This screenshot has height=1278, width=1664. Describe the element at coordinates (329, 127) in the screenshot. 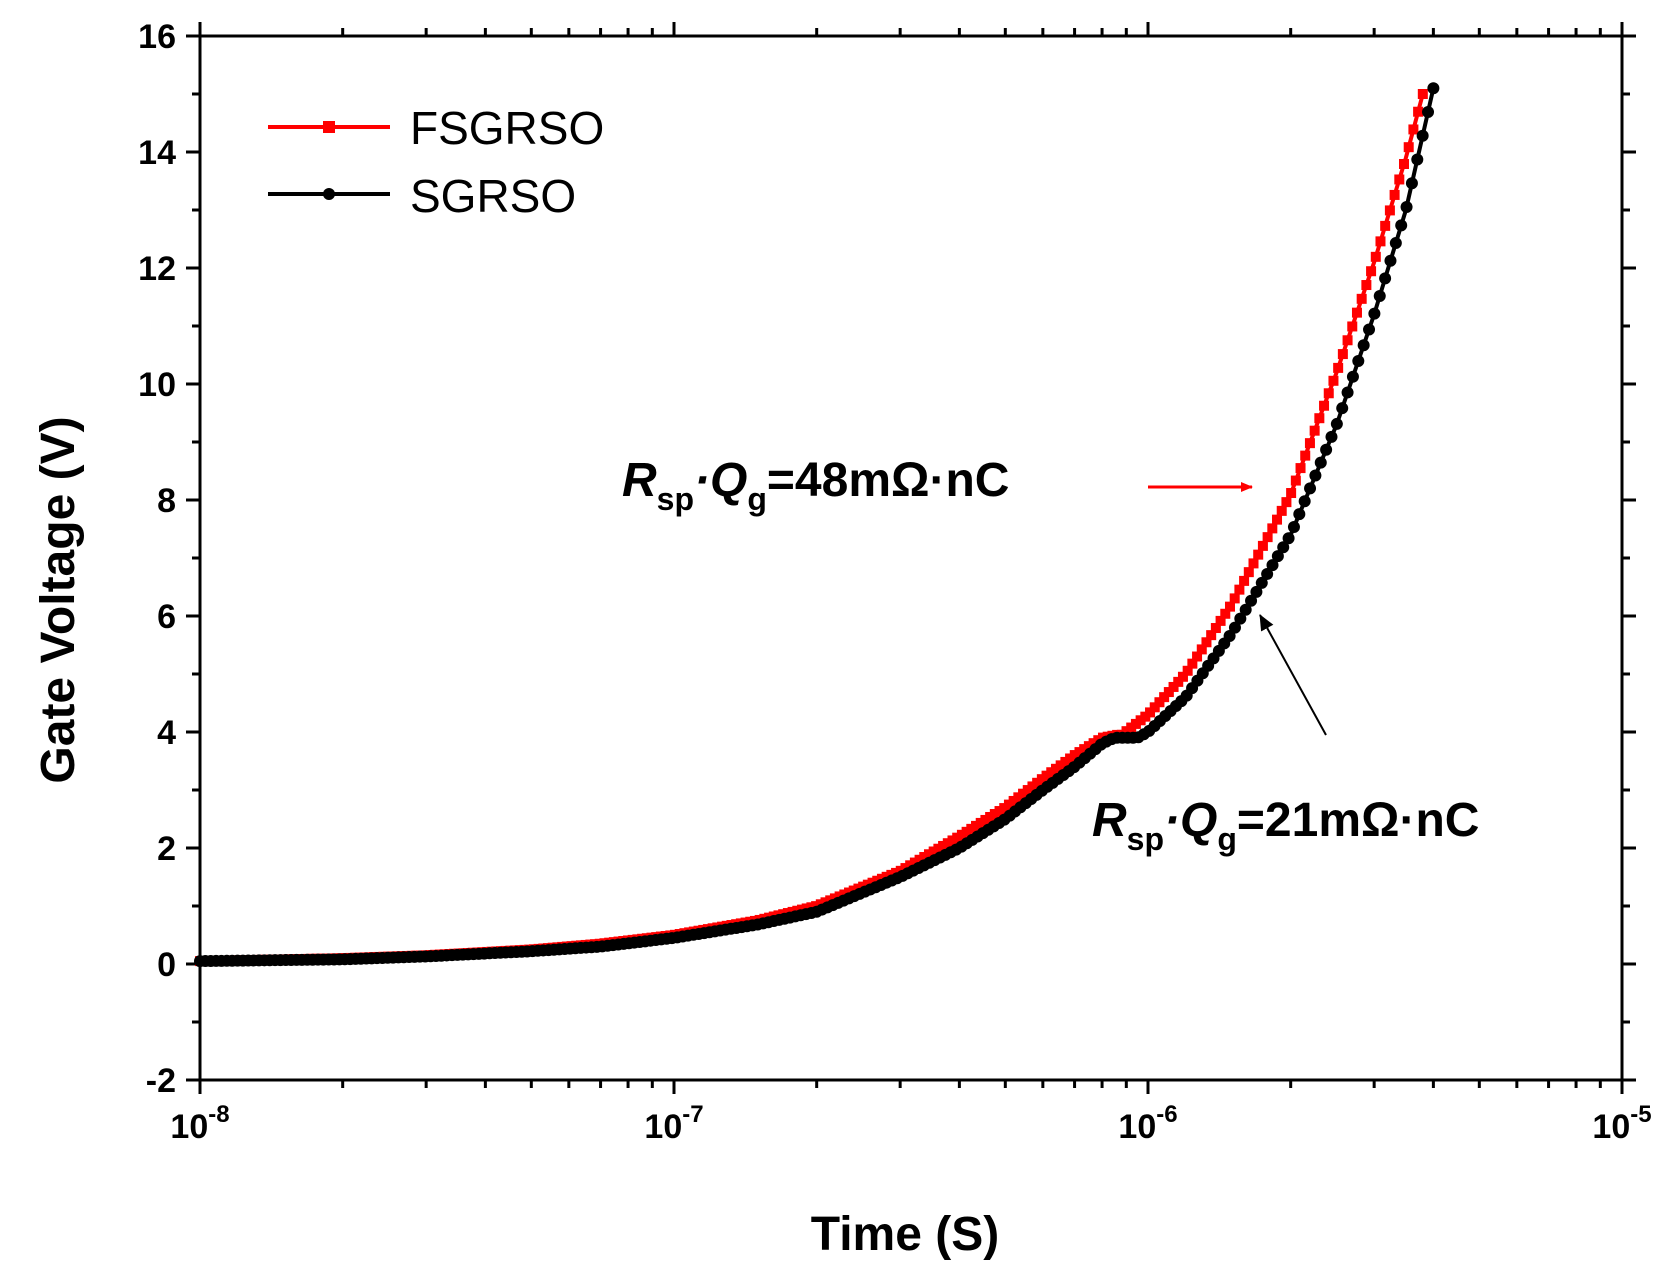

I see `legend-marker-fsgrso` at that location.